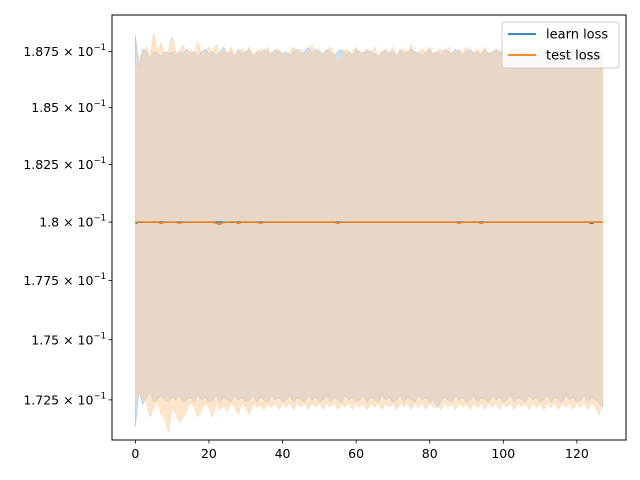  What do you see at coordinates (72, 222) in the screenshot?
I see `y-tick-label: 1.8 × 10⁻¹` at bounding box center [72, 222].